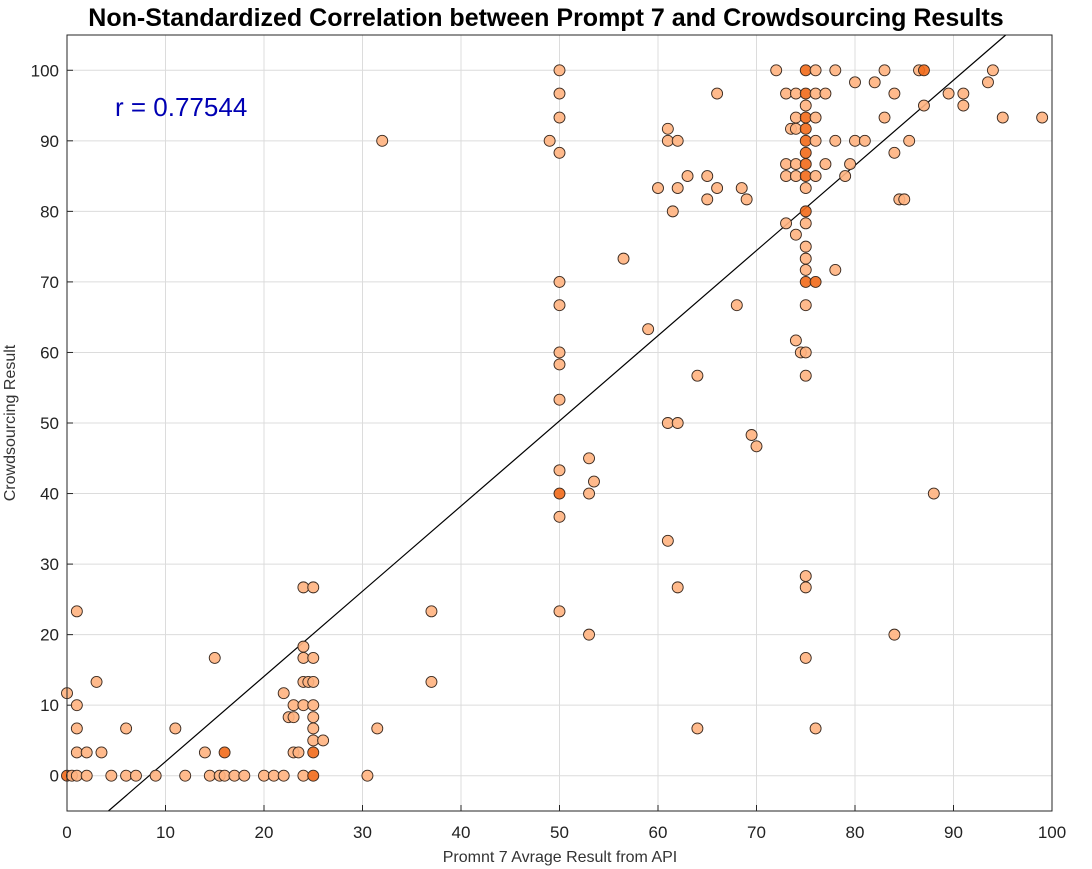 Image resolution: width=1092 pixels, height=869 pixels. I want to click on x-tick-label: 10, so click(165, 832).